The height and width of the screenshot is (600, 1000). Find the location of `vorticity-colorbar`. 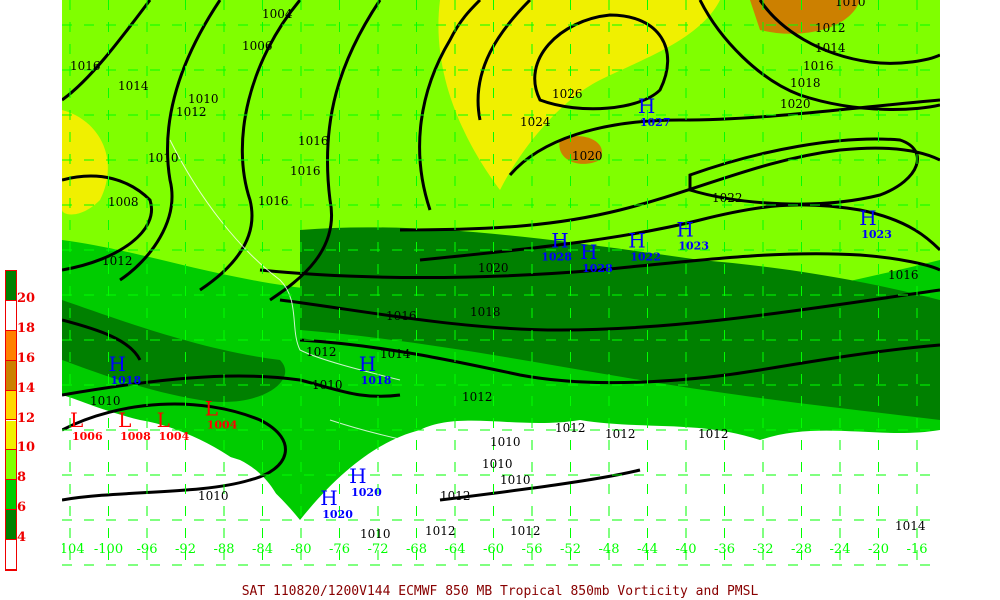

vorticity-colorbar is located at coordinates (11, 420).